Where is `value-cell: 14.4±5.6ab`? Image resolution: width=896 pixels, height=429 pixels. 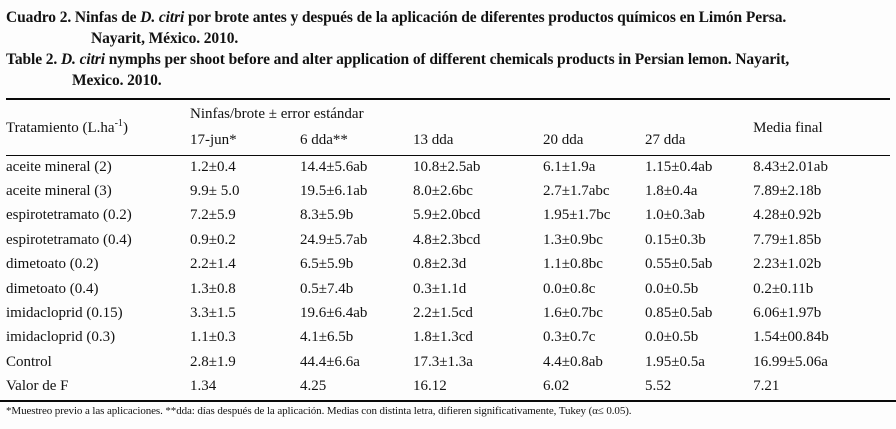 value-cell: 14.4±5.6ab is located at coordinates (334, 166).